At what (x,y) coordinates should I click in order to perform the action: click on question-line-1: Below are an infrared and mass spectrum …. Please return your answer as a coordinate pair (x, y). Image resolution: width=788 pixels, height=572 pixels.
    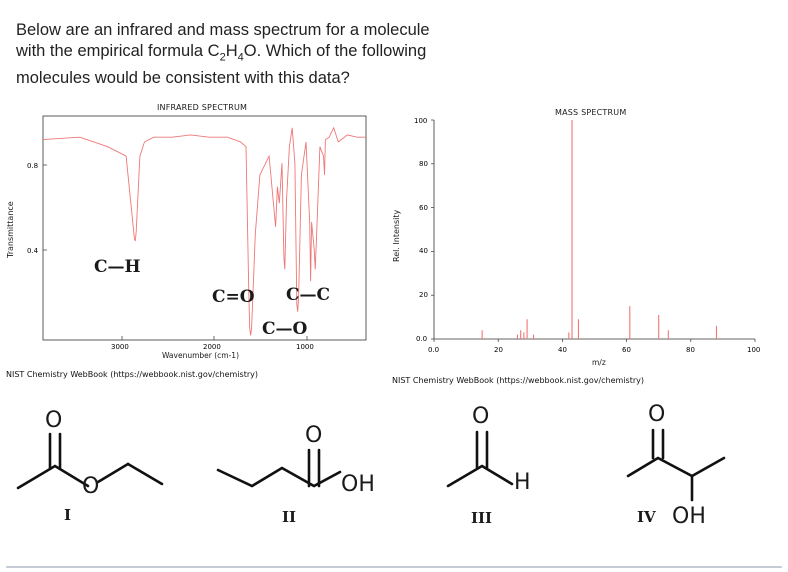
    Looking at the image, I should click on (223, 30).